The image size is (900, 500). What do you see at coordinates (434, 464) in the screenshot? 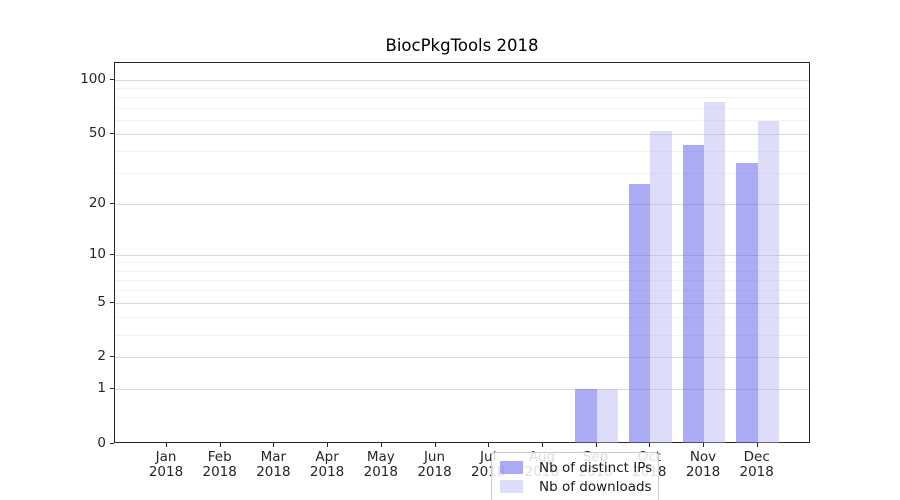
I see `x-tick-label: Jun 2018` at bounding box center [434, 464].